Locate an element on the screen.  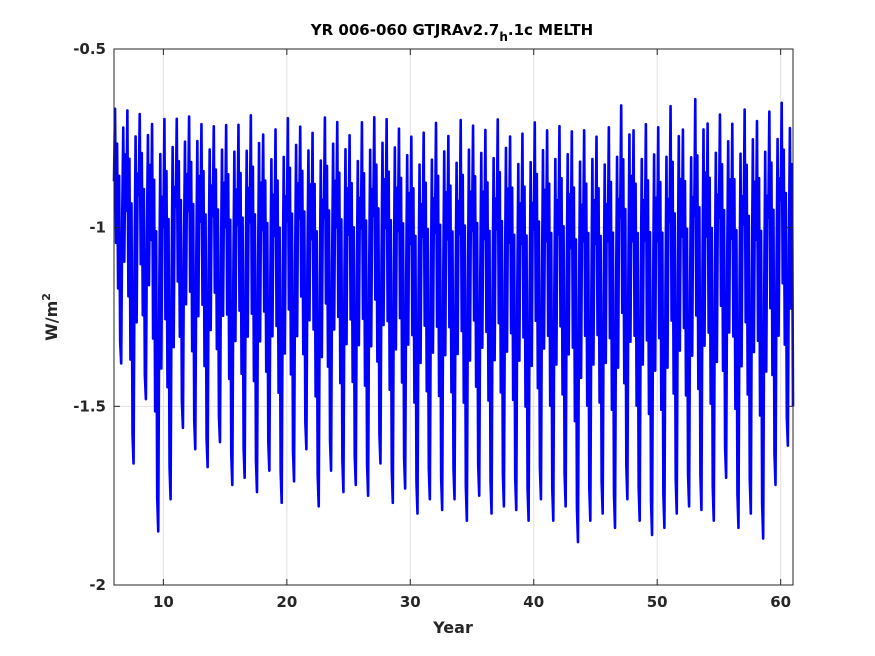
chart-title: YR 006-060 GTJRAv2.7h.1c MELTH is located at coordinates (451, 32).